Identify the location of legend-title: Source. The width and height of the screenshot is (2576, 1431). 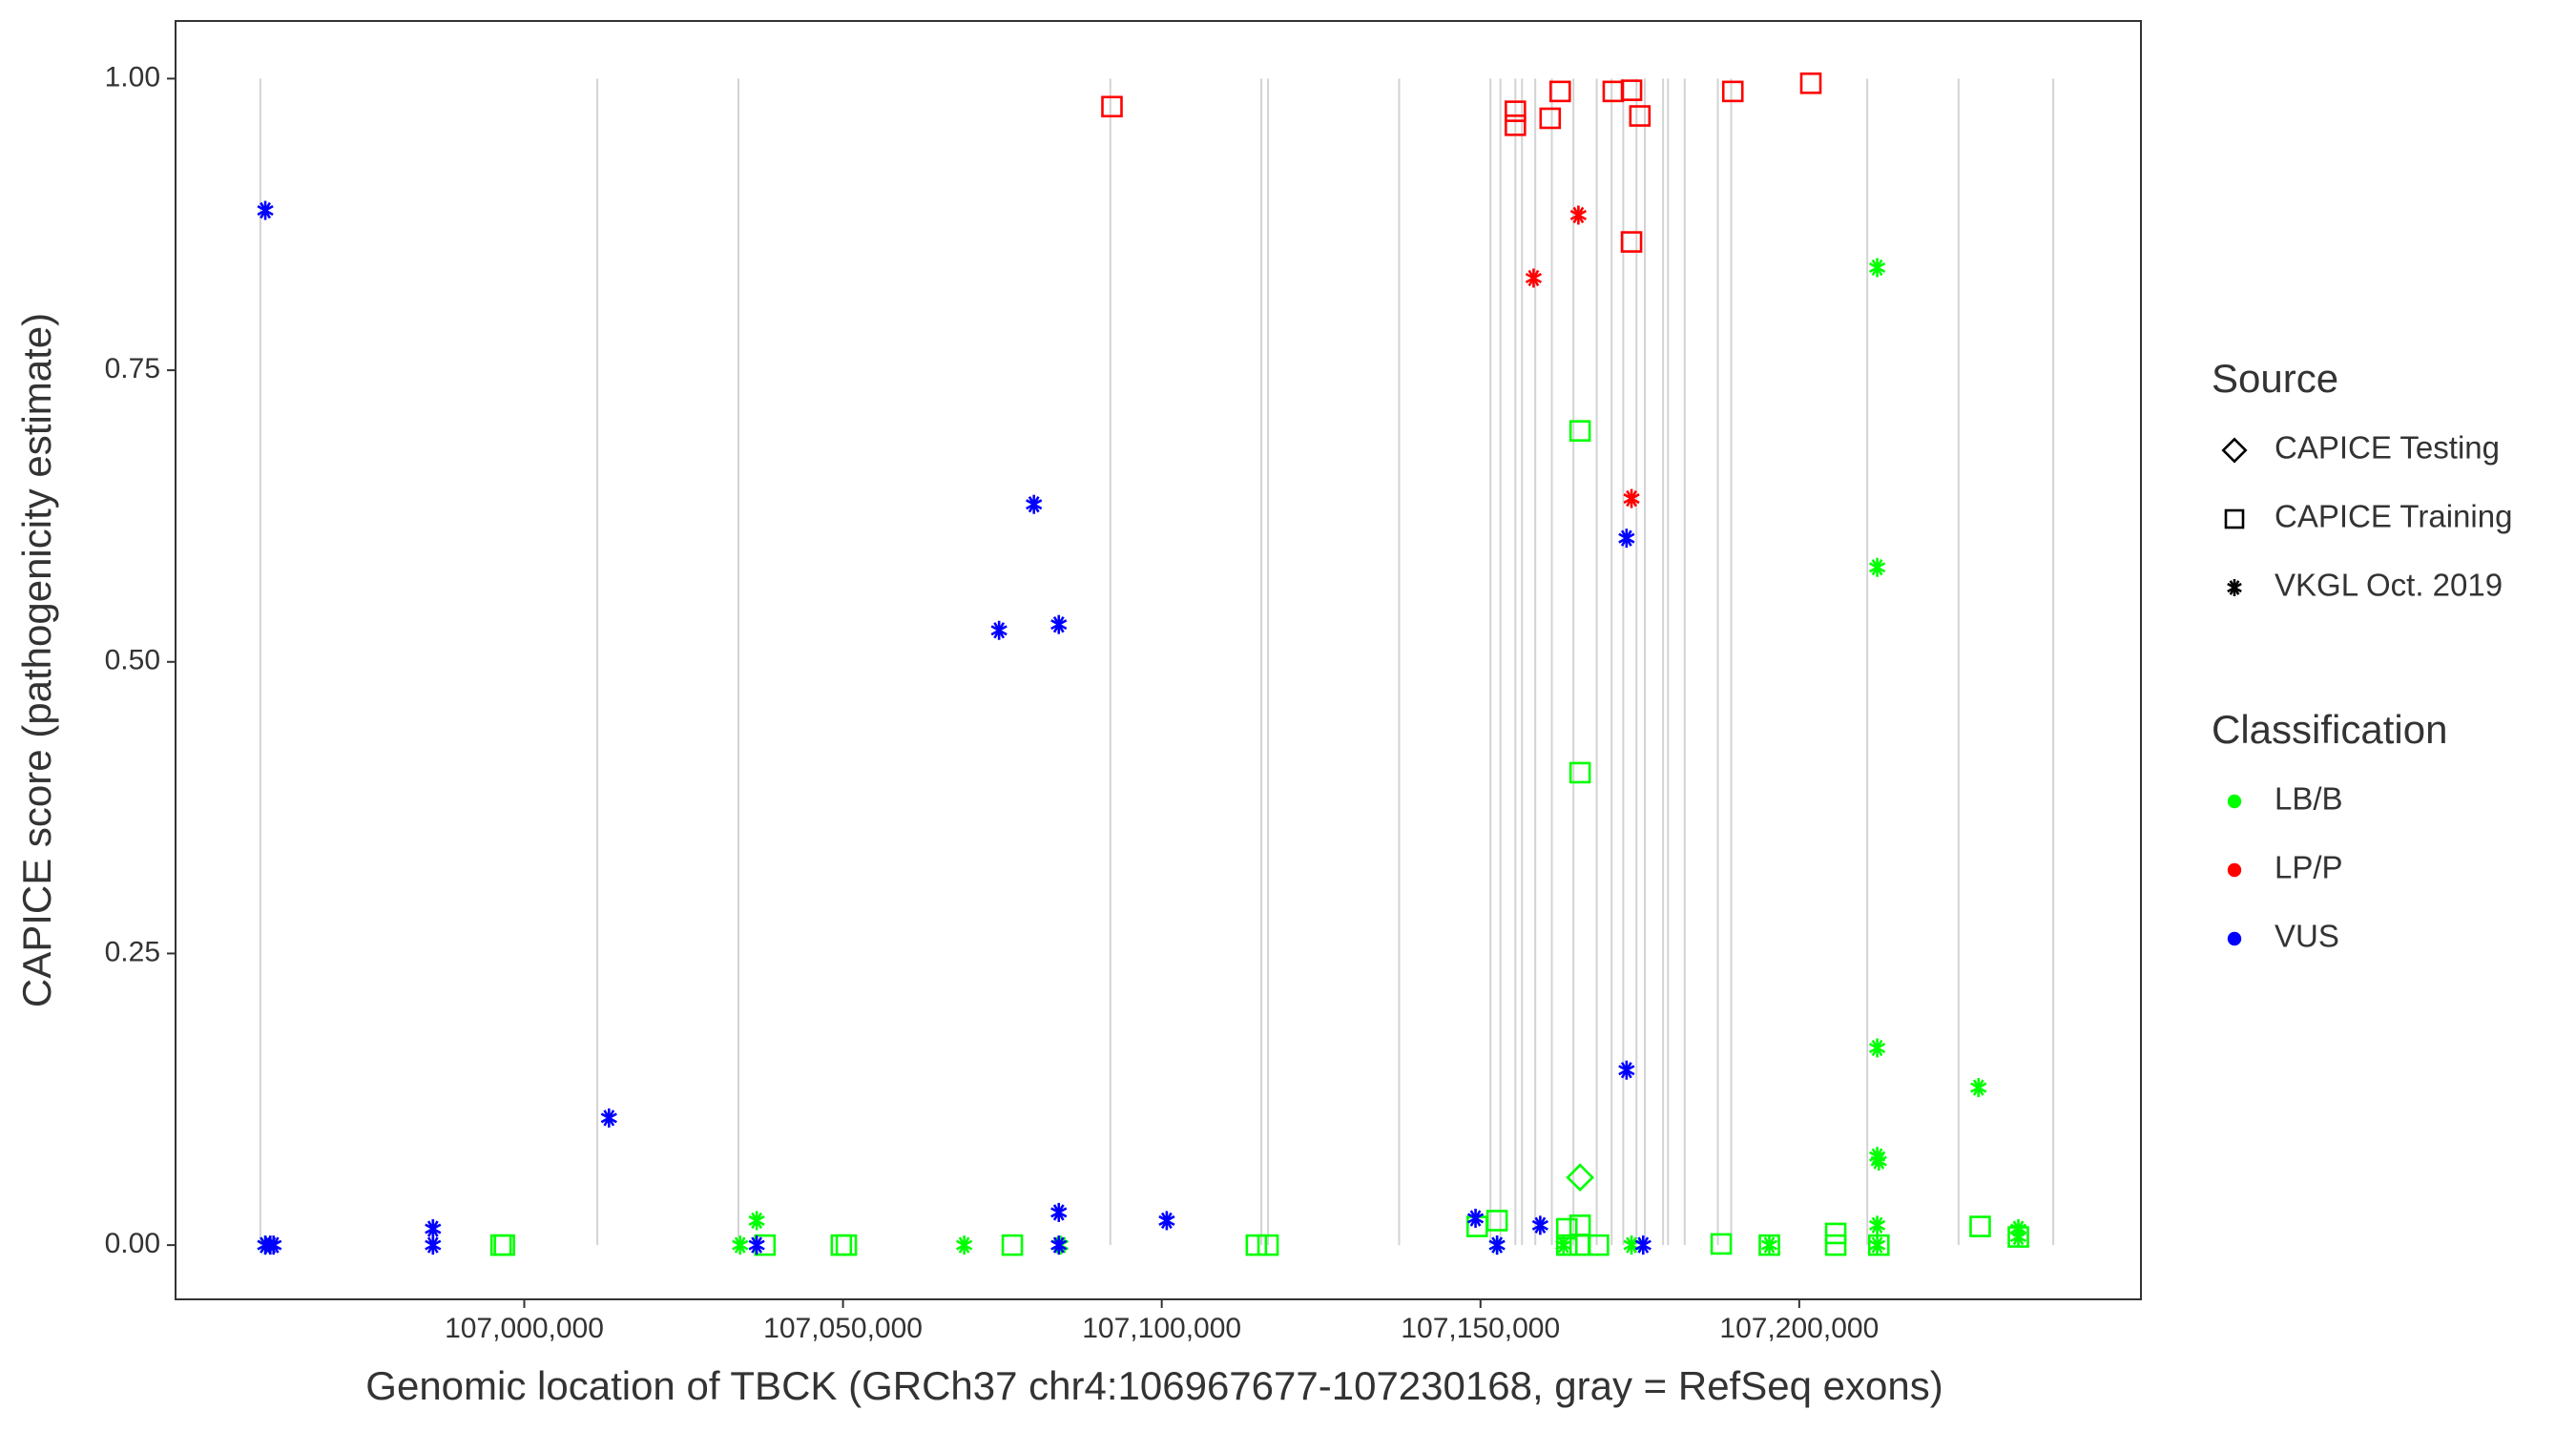
(2275, 378).